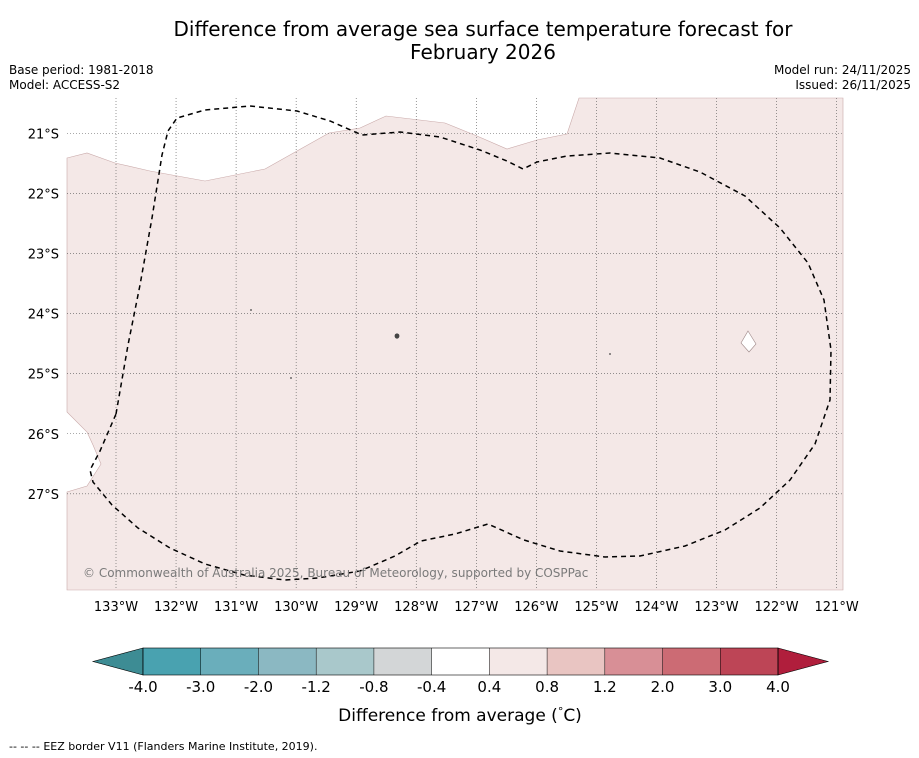  What do you see at coordinates (200, 687) in the screenshot?
I see `colorbar-tick-label: -3.0` at bounding box center [200, 687].